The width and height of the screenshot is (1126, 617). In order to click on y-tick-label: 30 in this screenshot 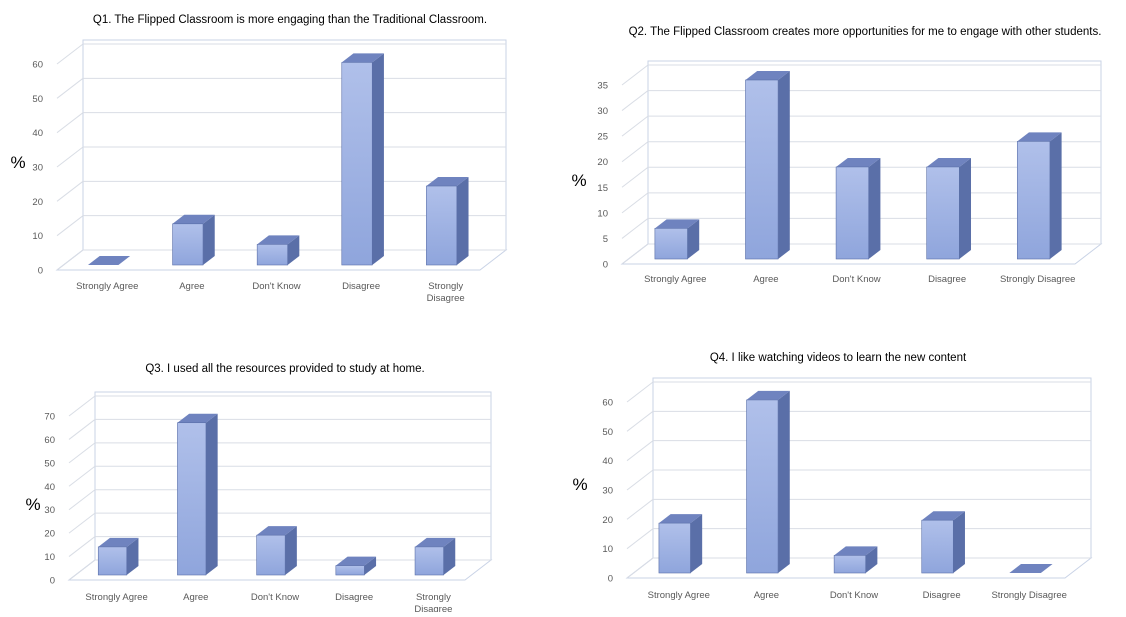, I will do `click(37, 168)`.